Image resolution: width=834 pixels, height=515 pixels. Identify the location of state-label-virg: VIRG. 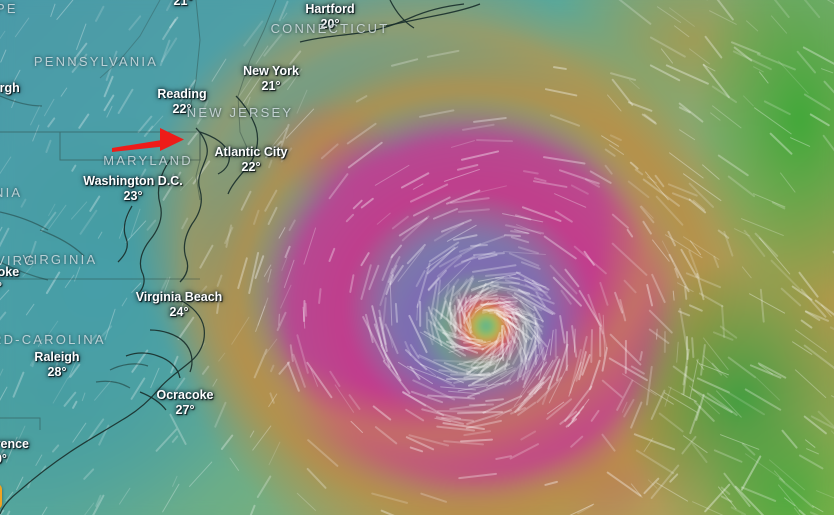
(18, 260).